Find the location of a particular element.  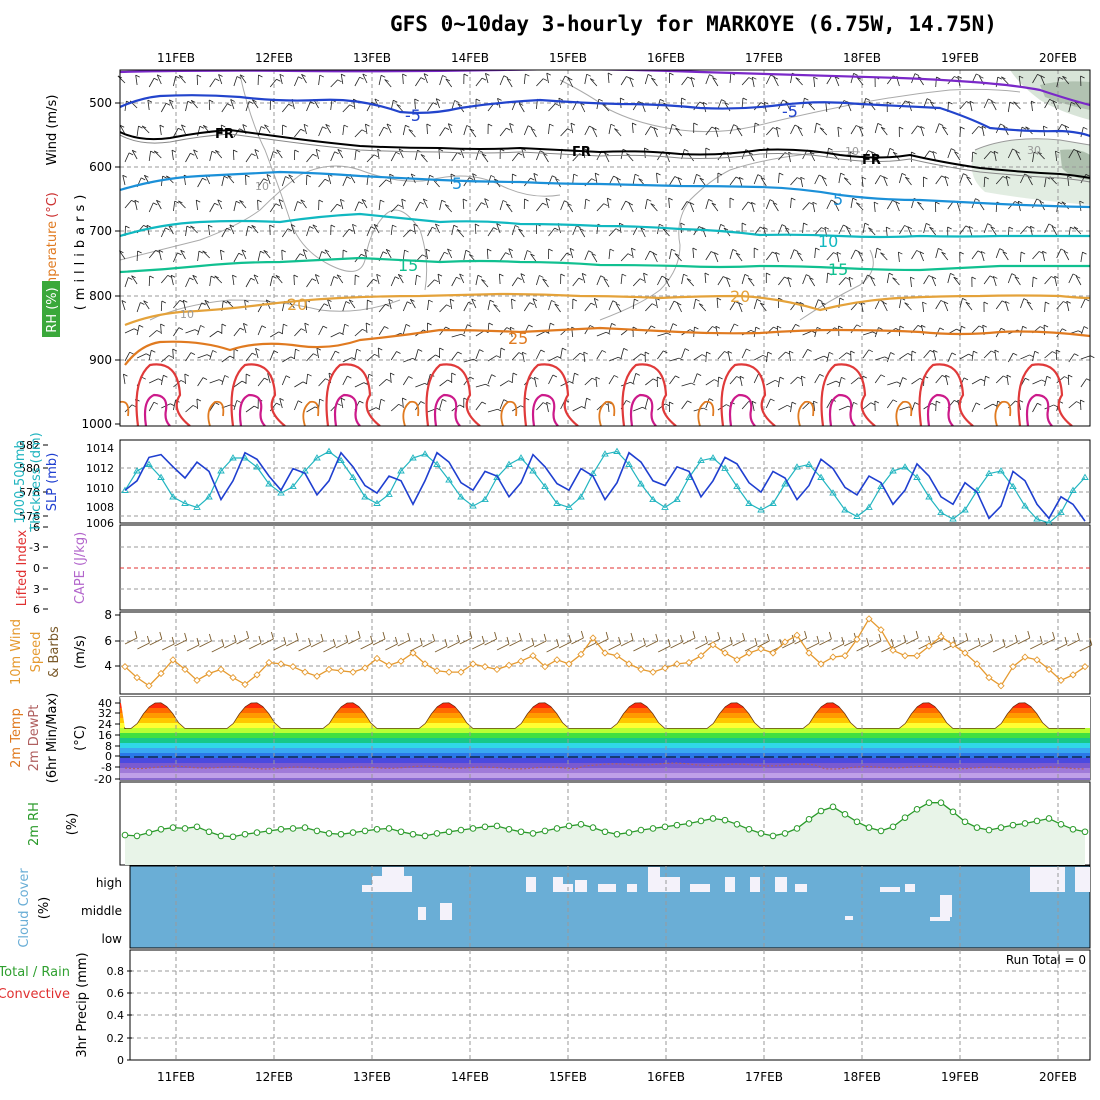

contour-fr2 is located at coordinates (605, 158).